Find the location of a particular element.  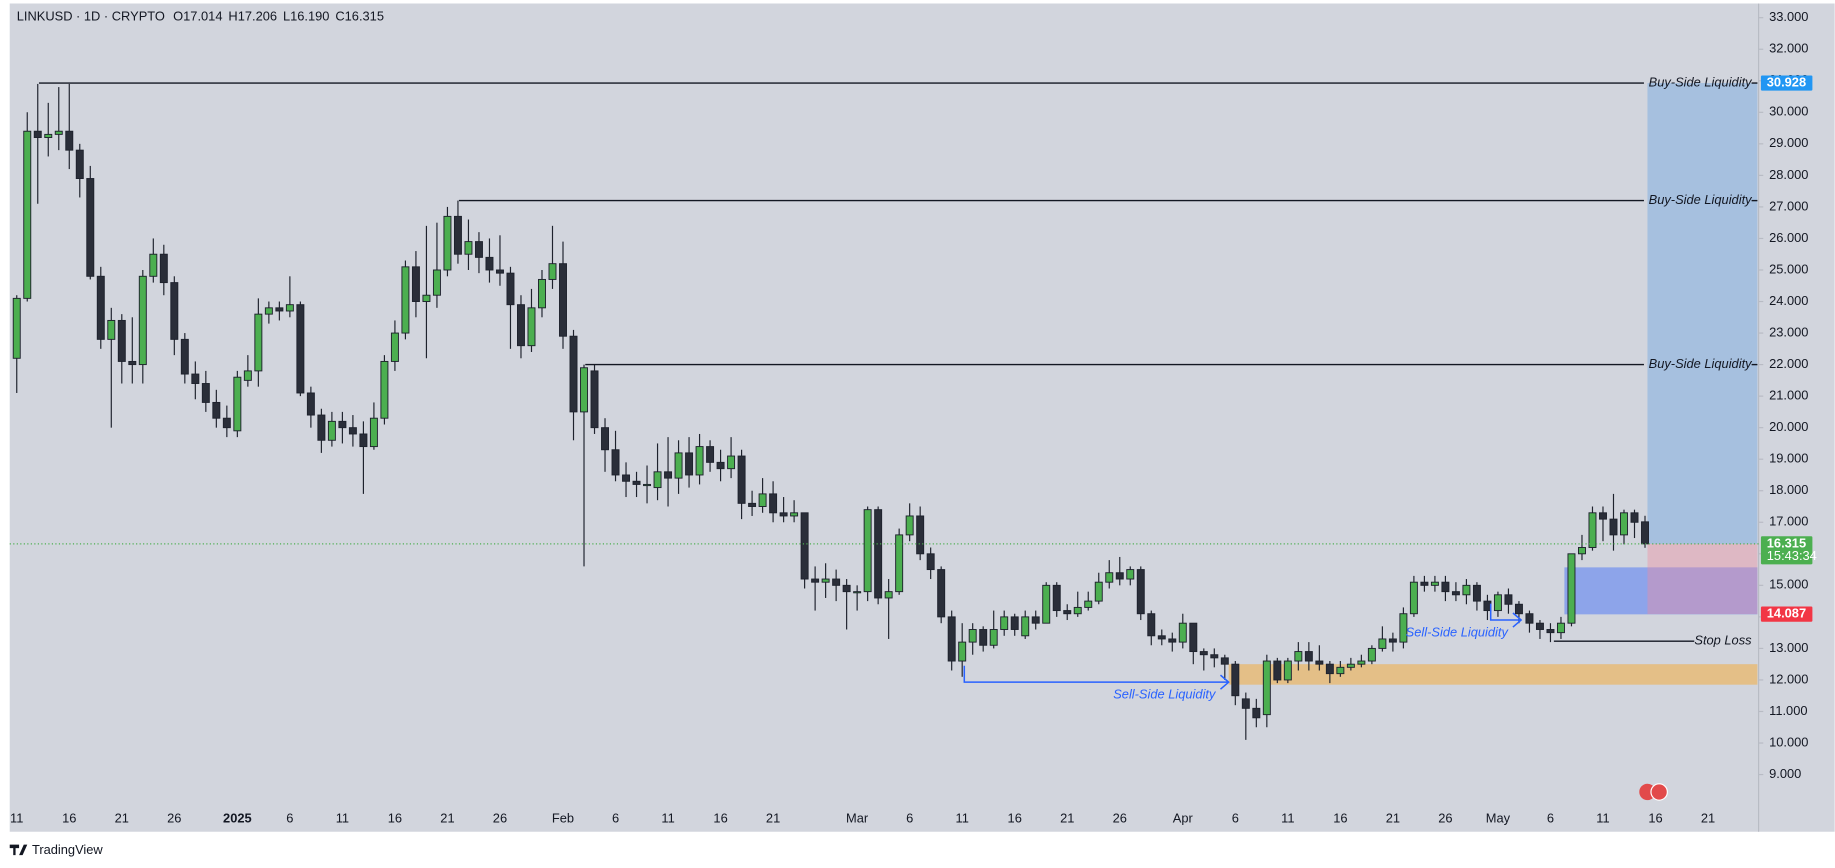

y-tick-label: 9.000 is located at coordinates (1785, 773).